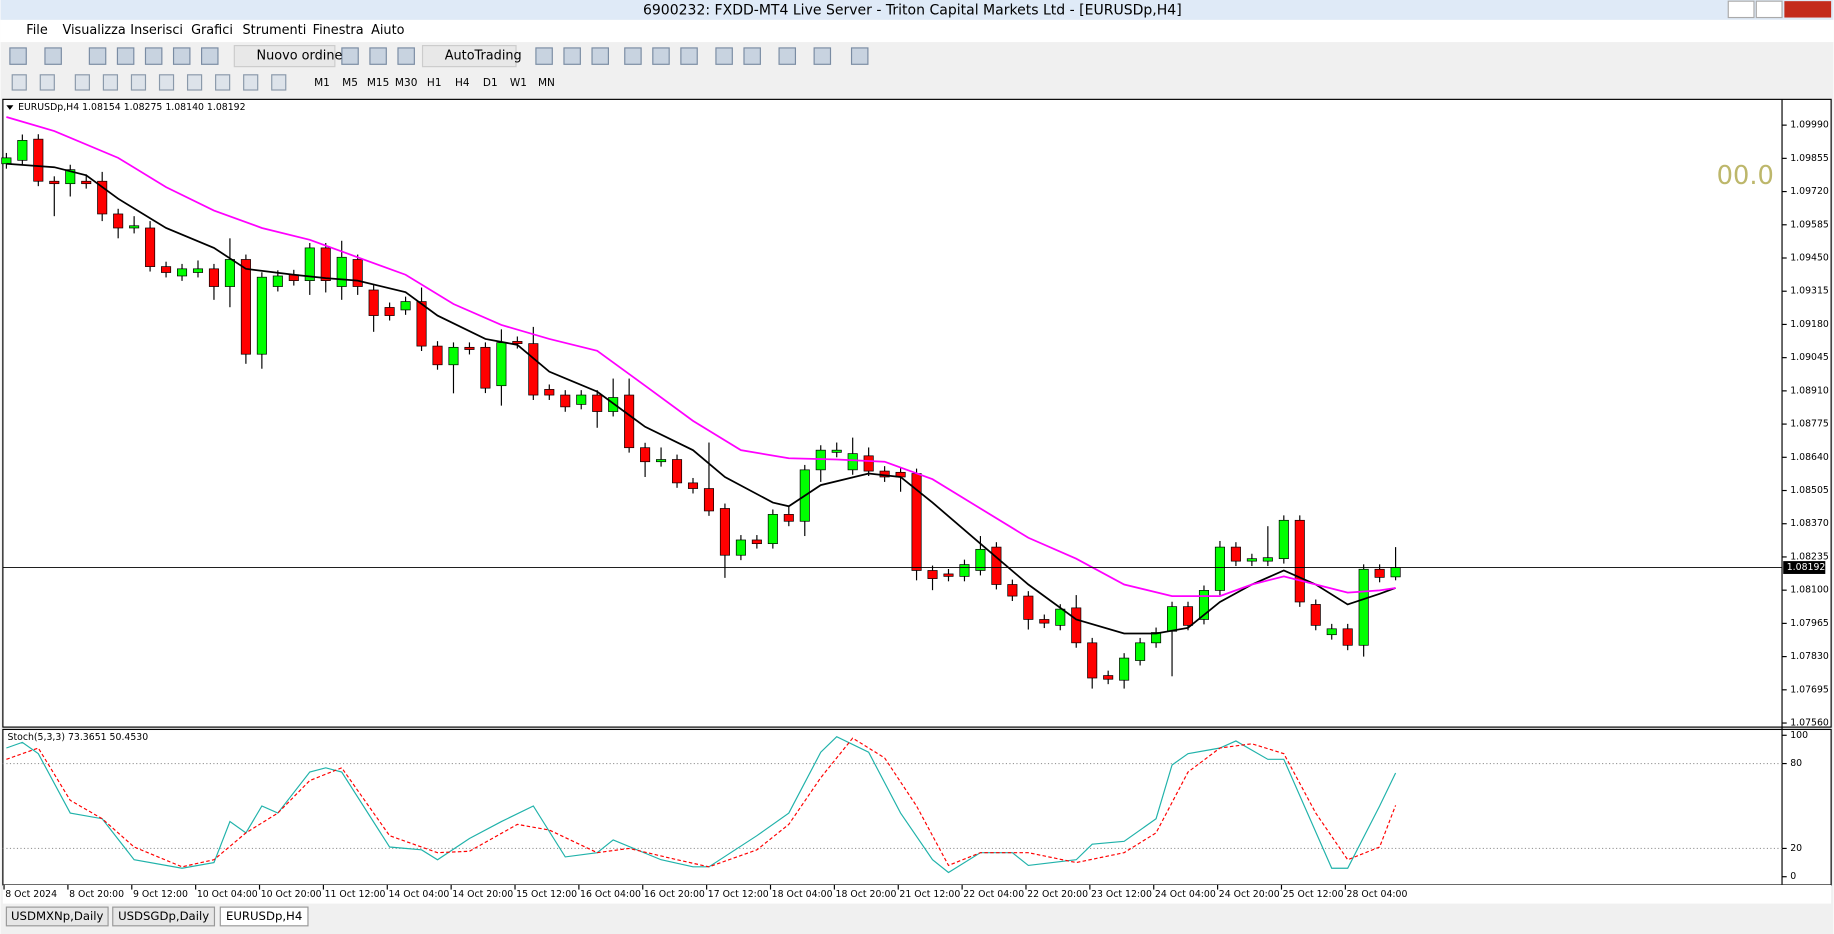 The width and height of the screenshot is (1834, 934). Describe the element at coordinates (338, 30) in the screenshot. I see `menu-item: Finestra` at that location.